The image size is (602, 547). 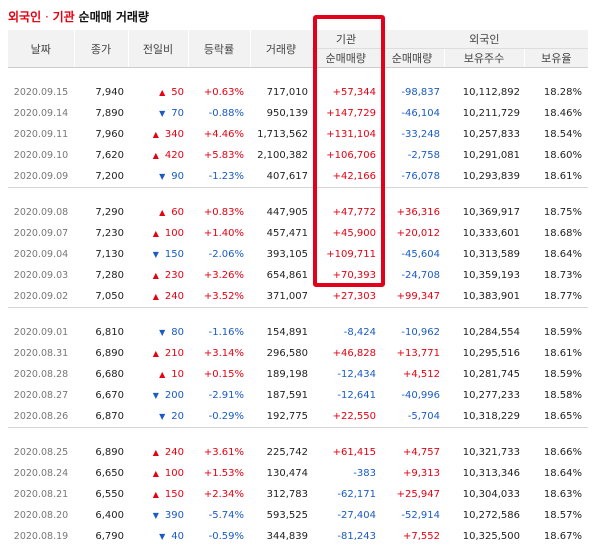 What do you see at coordinates (281, 254) in the screenshot?
I see `cell-volume: 393,105` at bounding box center [281, 254].